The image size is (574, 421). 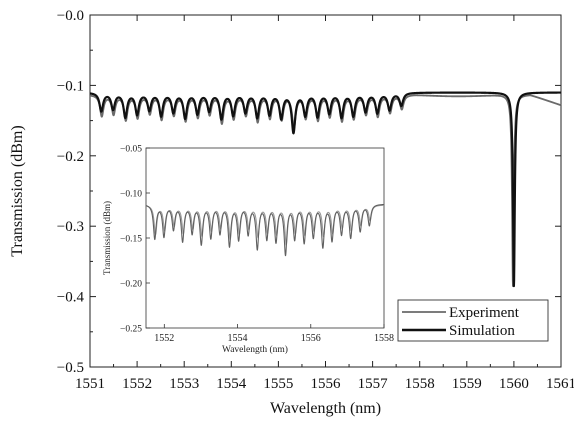 What do you see at coordinates (131, 285) in the screenshot?
I see `inset-y-tick-label: −0.20` at bounding box center [131, 285].